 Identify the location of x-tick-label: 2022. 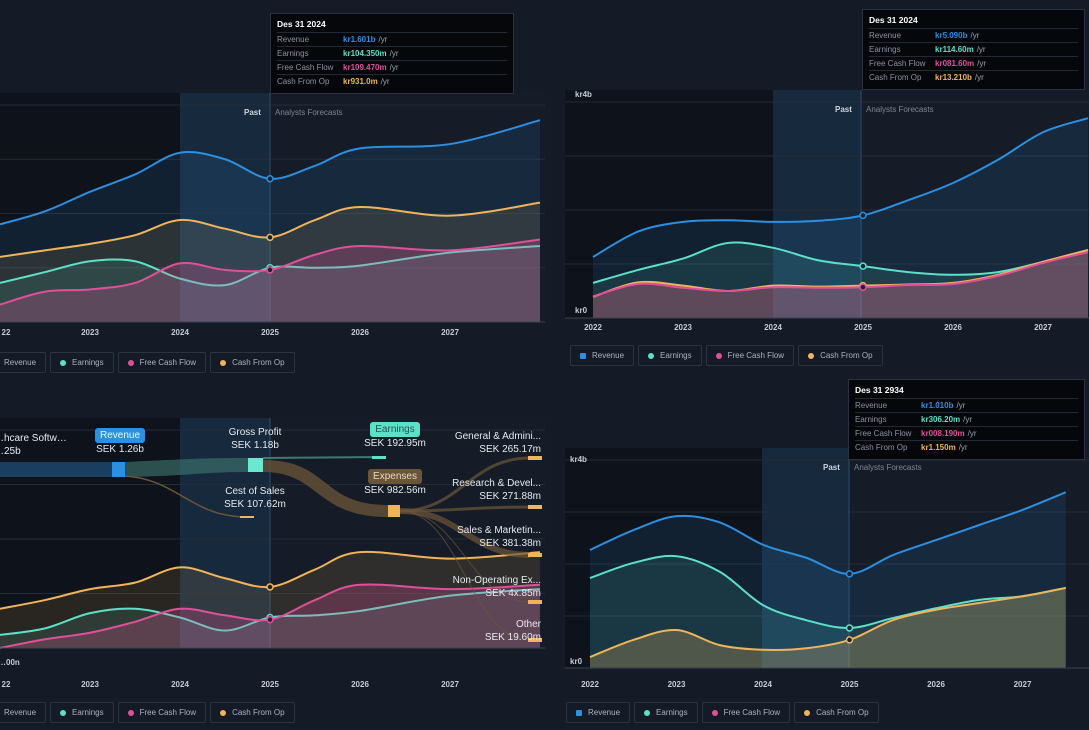
(590, 684).